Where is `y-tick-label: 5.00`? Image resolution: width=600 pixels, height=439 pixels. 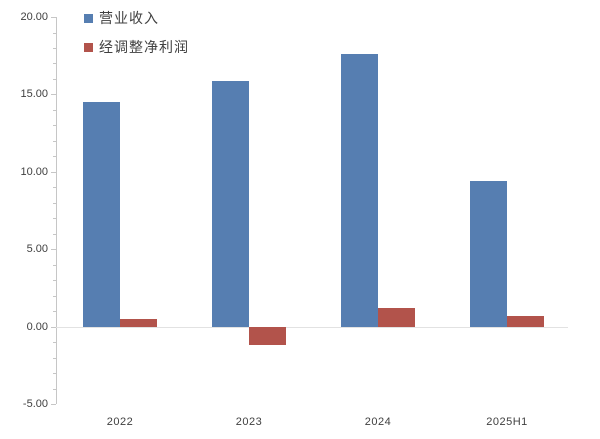 y-tick-label: 5.00 is located at coordinates (37, 249).